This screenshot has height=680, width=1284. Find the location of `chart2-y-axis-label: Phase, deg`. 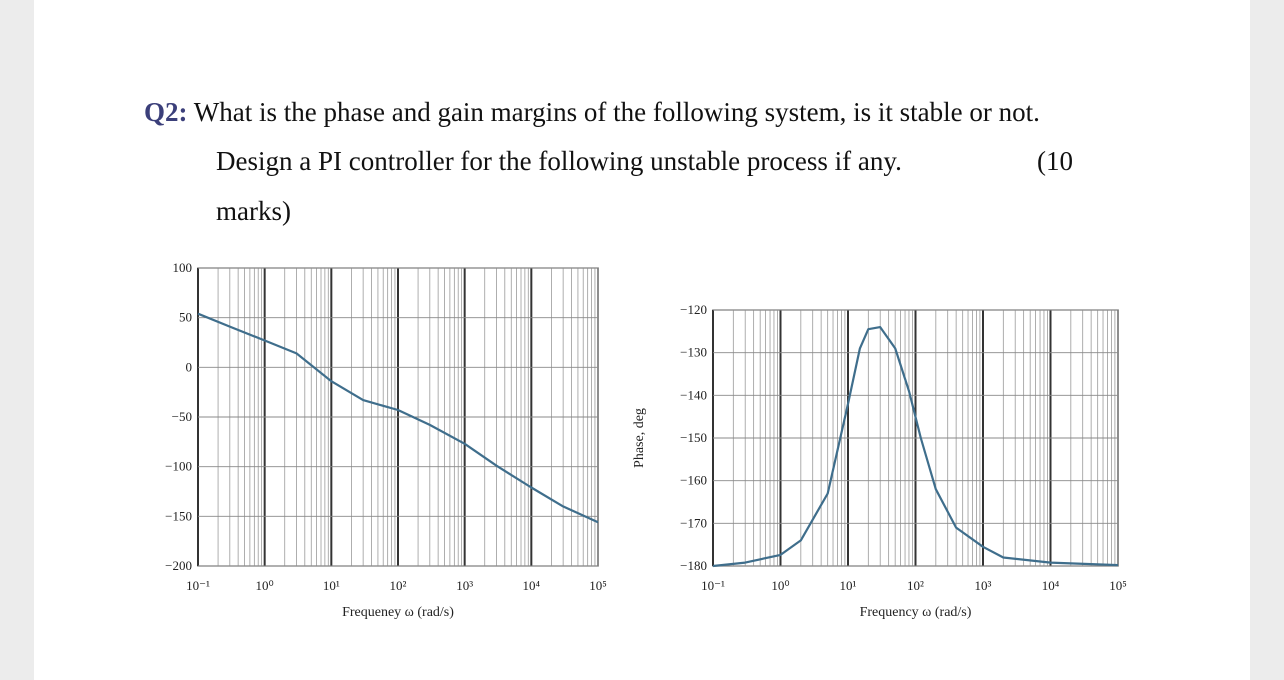

chart2-y-axis-label: Phase, deg is located at coordinates (639, 438).